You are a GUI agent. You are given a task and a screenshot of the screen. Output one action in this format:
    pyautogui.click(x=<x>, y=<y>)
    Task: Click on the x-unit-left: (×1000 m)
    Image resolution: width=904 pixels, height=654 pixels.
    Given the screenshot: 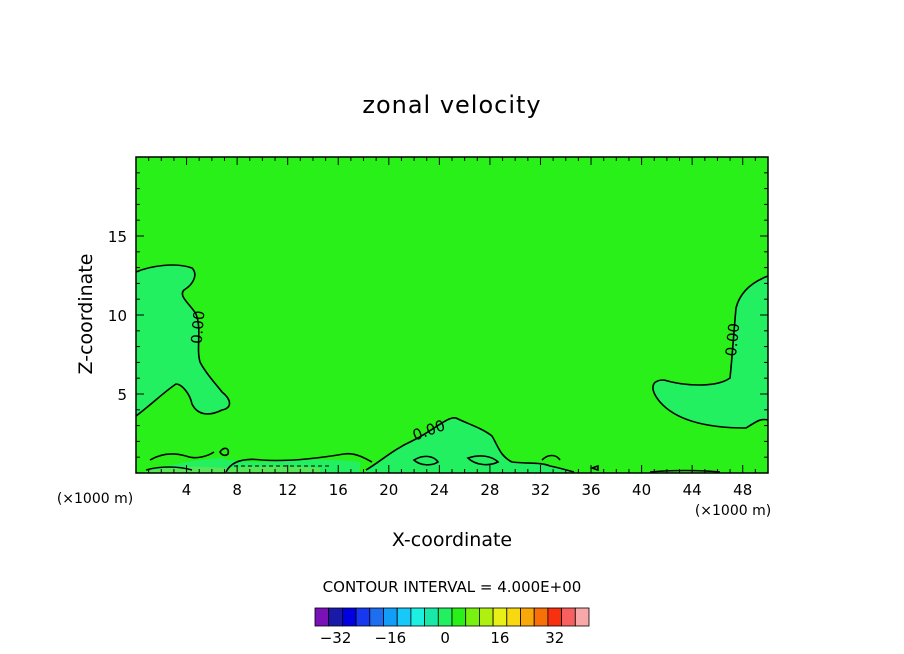 What is the action you would take?
    pyautogui.click(x=95, y=499)
    